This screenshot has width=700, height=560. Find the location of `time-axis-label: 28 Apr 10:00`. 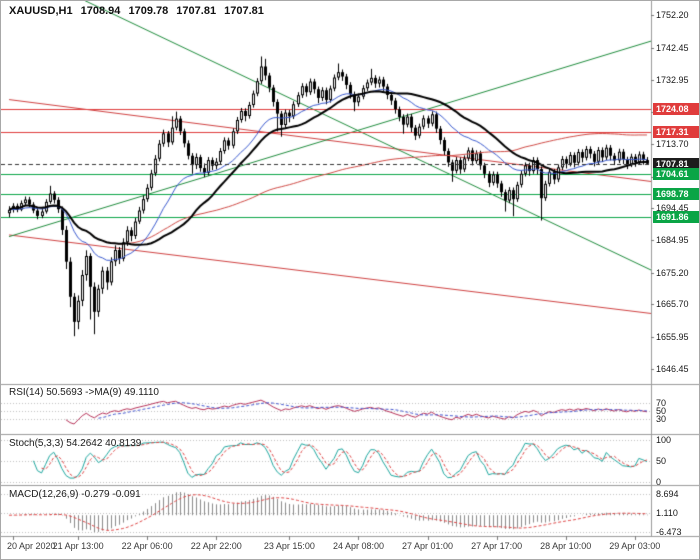

time-axis-label: 28 Apr 10:00 is located at coordinates (566, 546).